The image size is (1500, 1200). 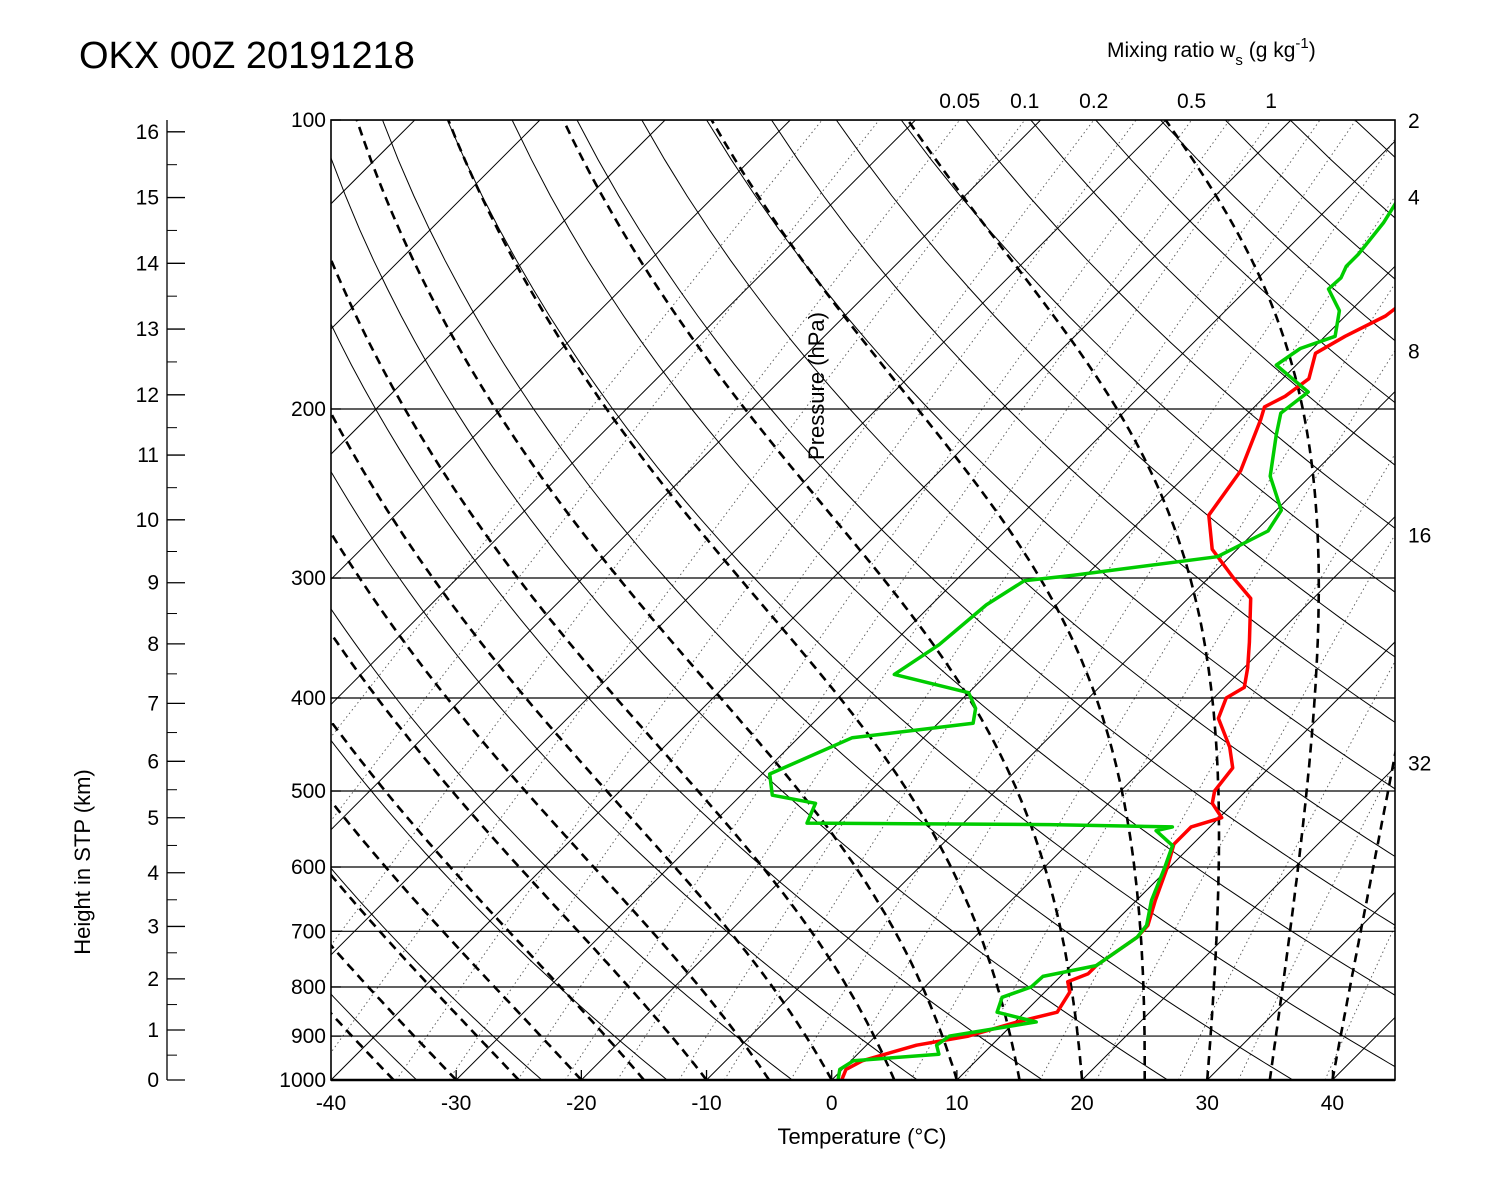 I want to click on pressure-tick-label: 200, so click(x=308, y=409).